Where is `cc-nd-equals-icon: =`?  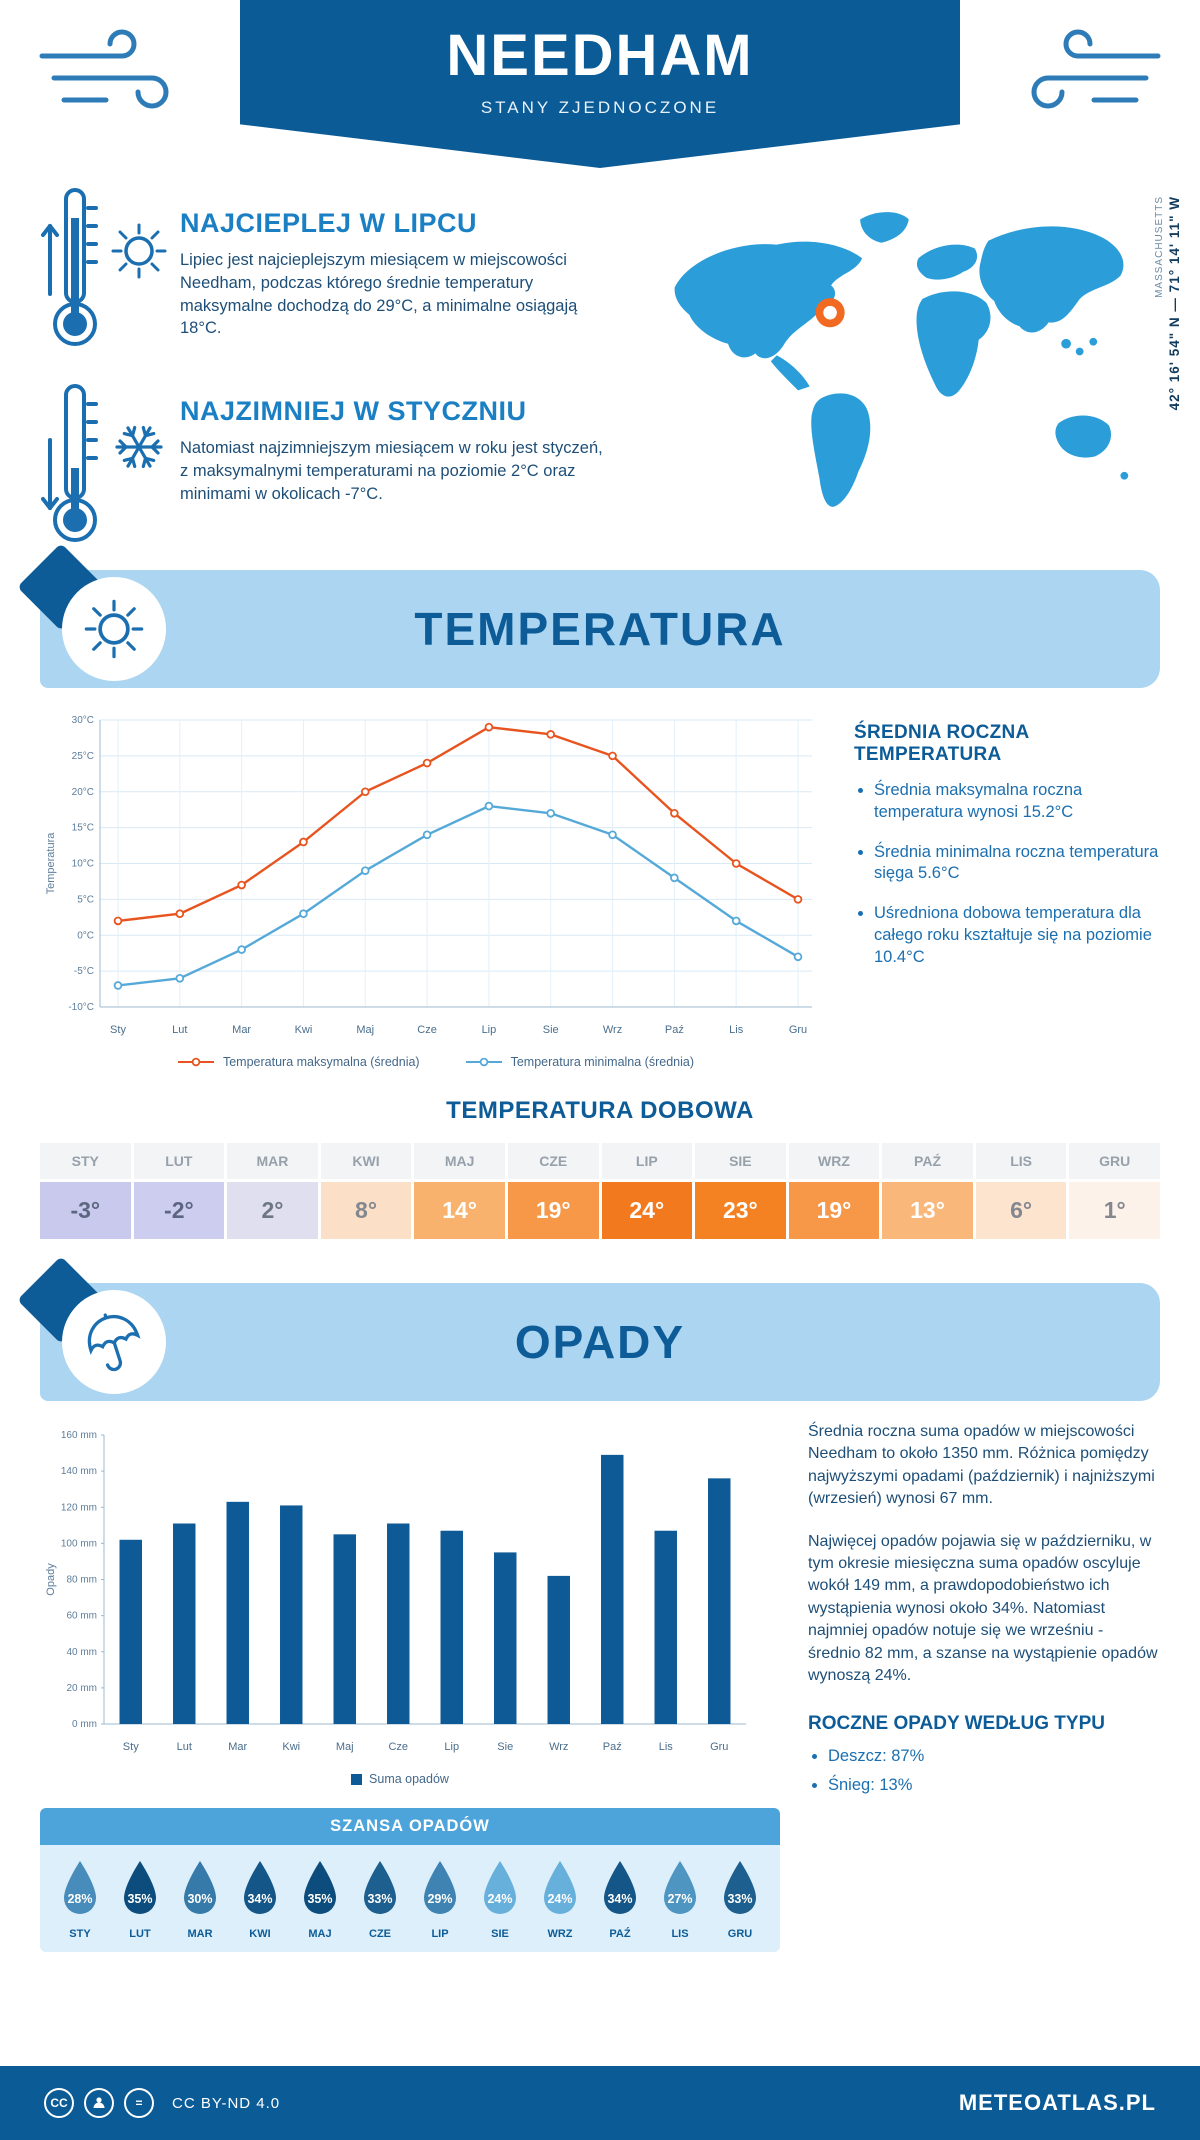 cc-nd-equals-icon: = is located at coordinates (139, 2103).